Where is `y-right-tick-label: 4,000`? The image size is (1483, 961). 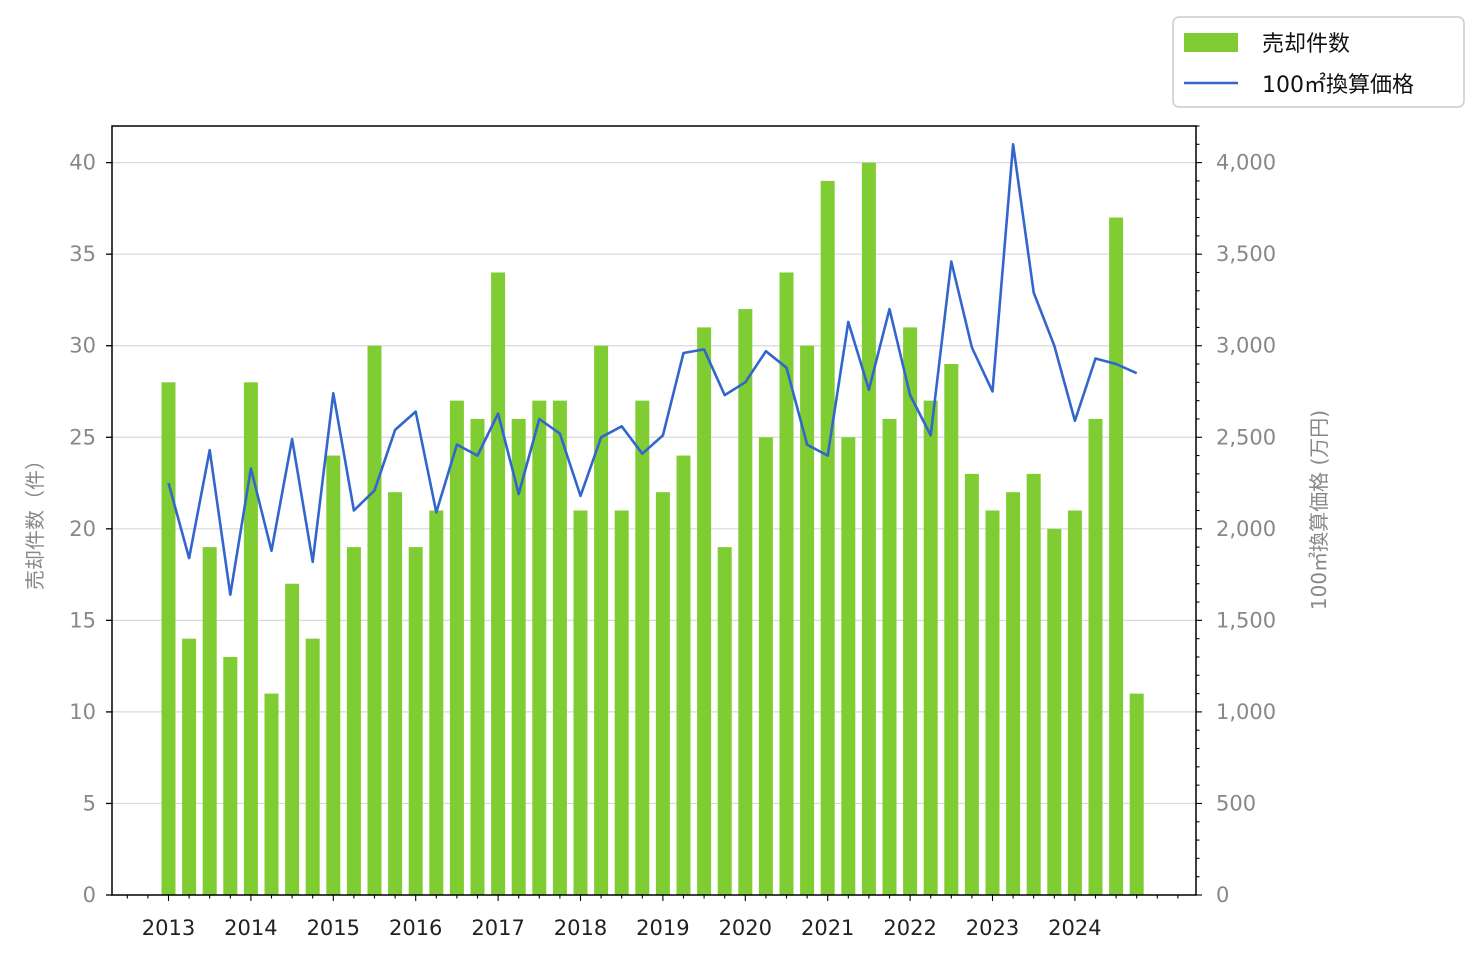
y-right-tick-label: 4,000 is located at coordinates (1246, 163).